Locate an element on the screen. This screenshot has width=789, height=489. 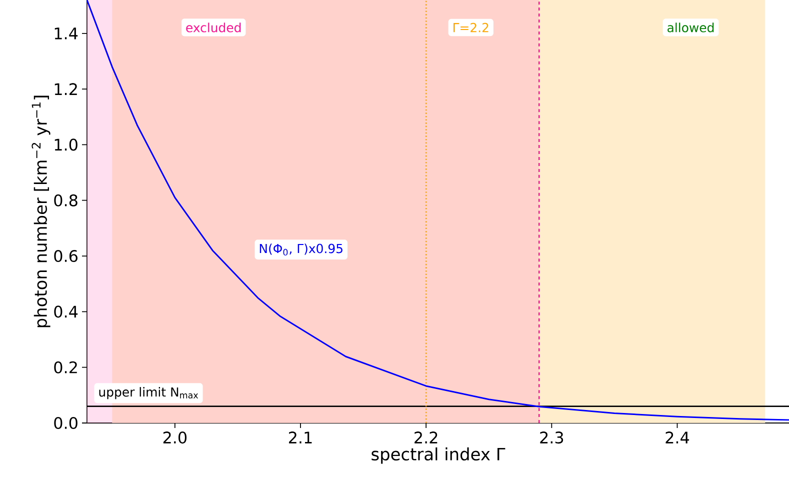
y-axis-title: photon number [km$^{−2}$ yr$^{−1}$] is located at coordinates (41, 212).